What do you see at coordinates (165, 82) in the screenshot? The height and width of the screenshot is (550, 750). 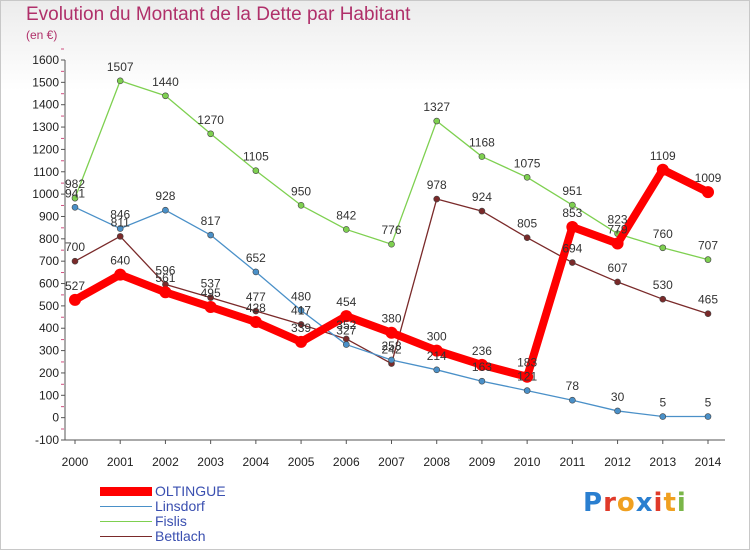 I see `data-label-fislis: 1440` at bounding box center [165, 82].